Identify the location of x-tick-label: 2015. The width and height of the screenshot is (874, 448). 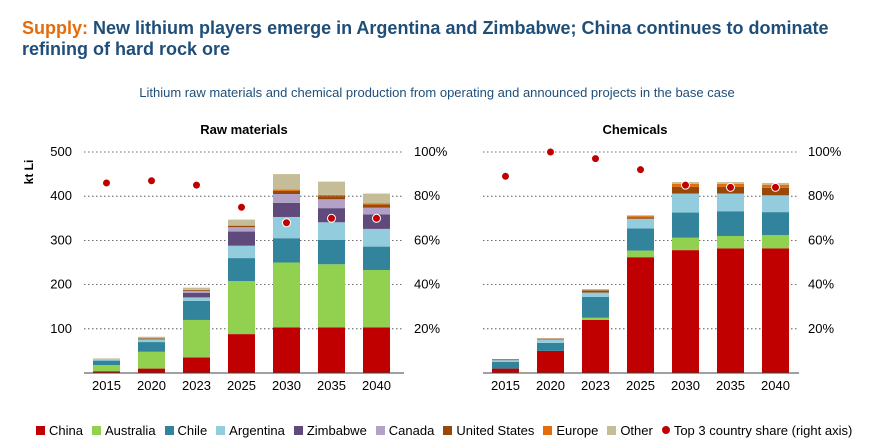
(505, 385).